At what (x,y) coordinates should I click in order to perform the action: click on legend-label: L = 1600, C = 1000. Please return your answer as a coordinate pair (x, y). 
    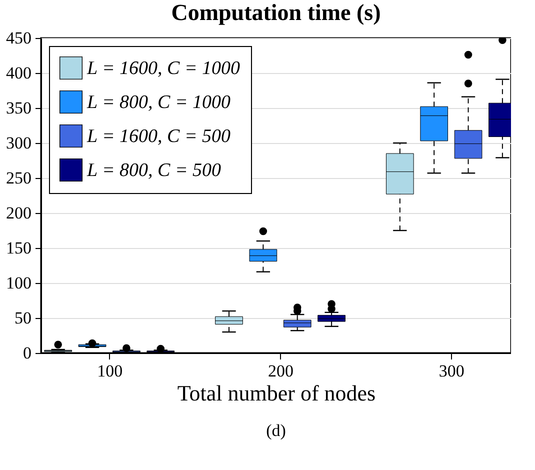
    Looking at the image, I should click on (163, 68).